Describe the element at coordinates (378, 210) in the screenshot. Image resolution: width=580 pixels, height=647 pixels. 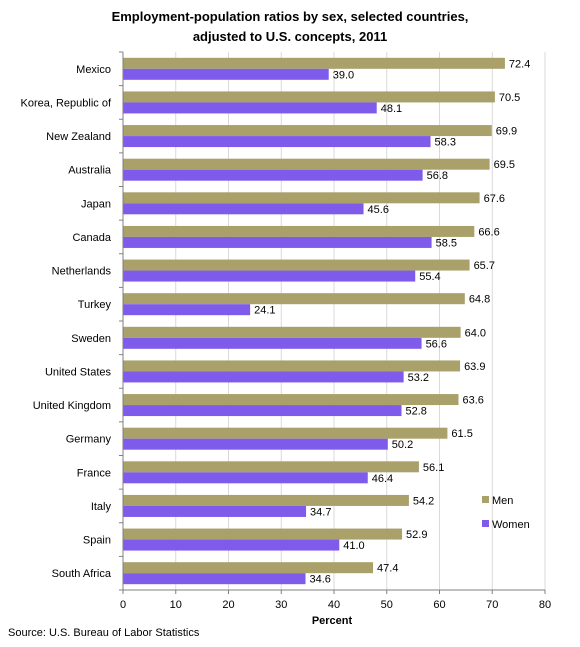
I see `value-label: 45.6` at that location.